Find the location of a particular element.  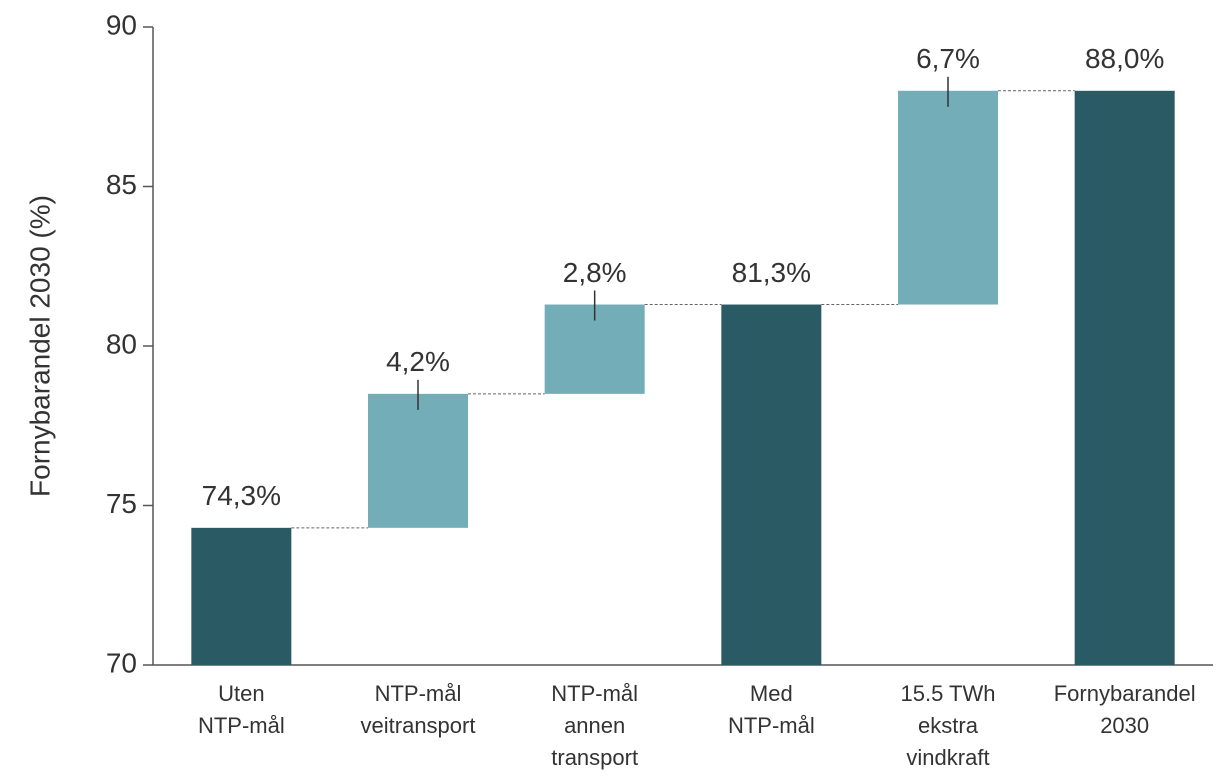

x-tick-label: 2030 is located at coordinates (1124, 725).